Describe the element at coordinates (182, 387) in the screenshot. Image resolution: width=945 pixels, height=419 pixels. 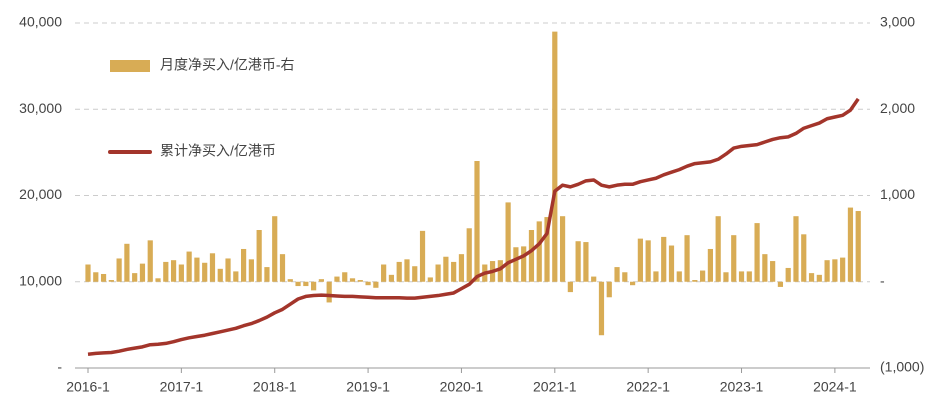
I see `x-tick-label: 2017-1` at that location.